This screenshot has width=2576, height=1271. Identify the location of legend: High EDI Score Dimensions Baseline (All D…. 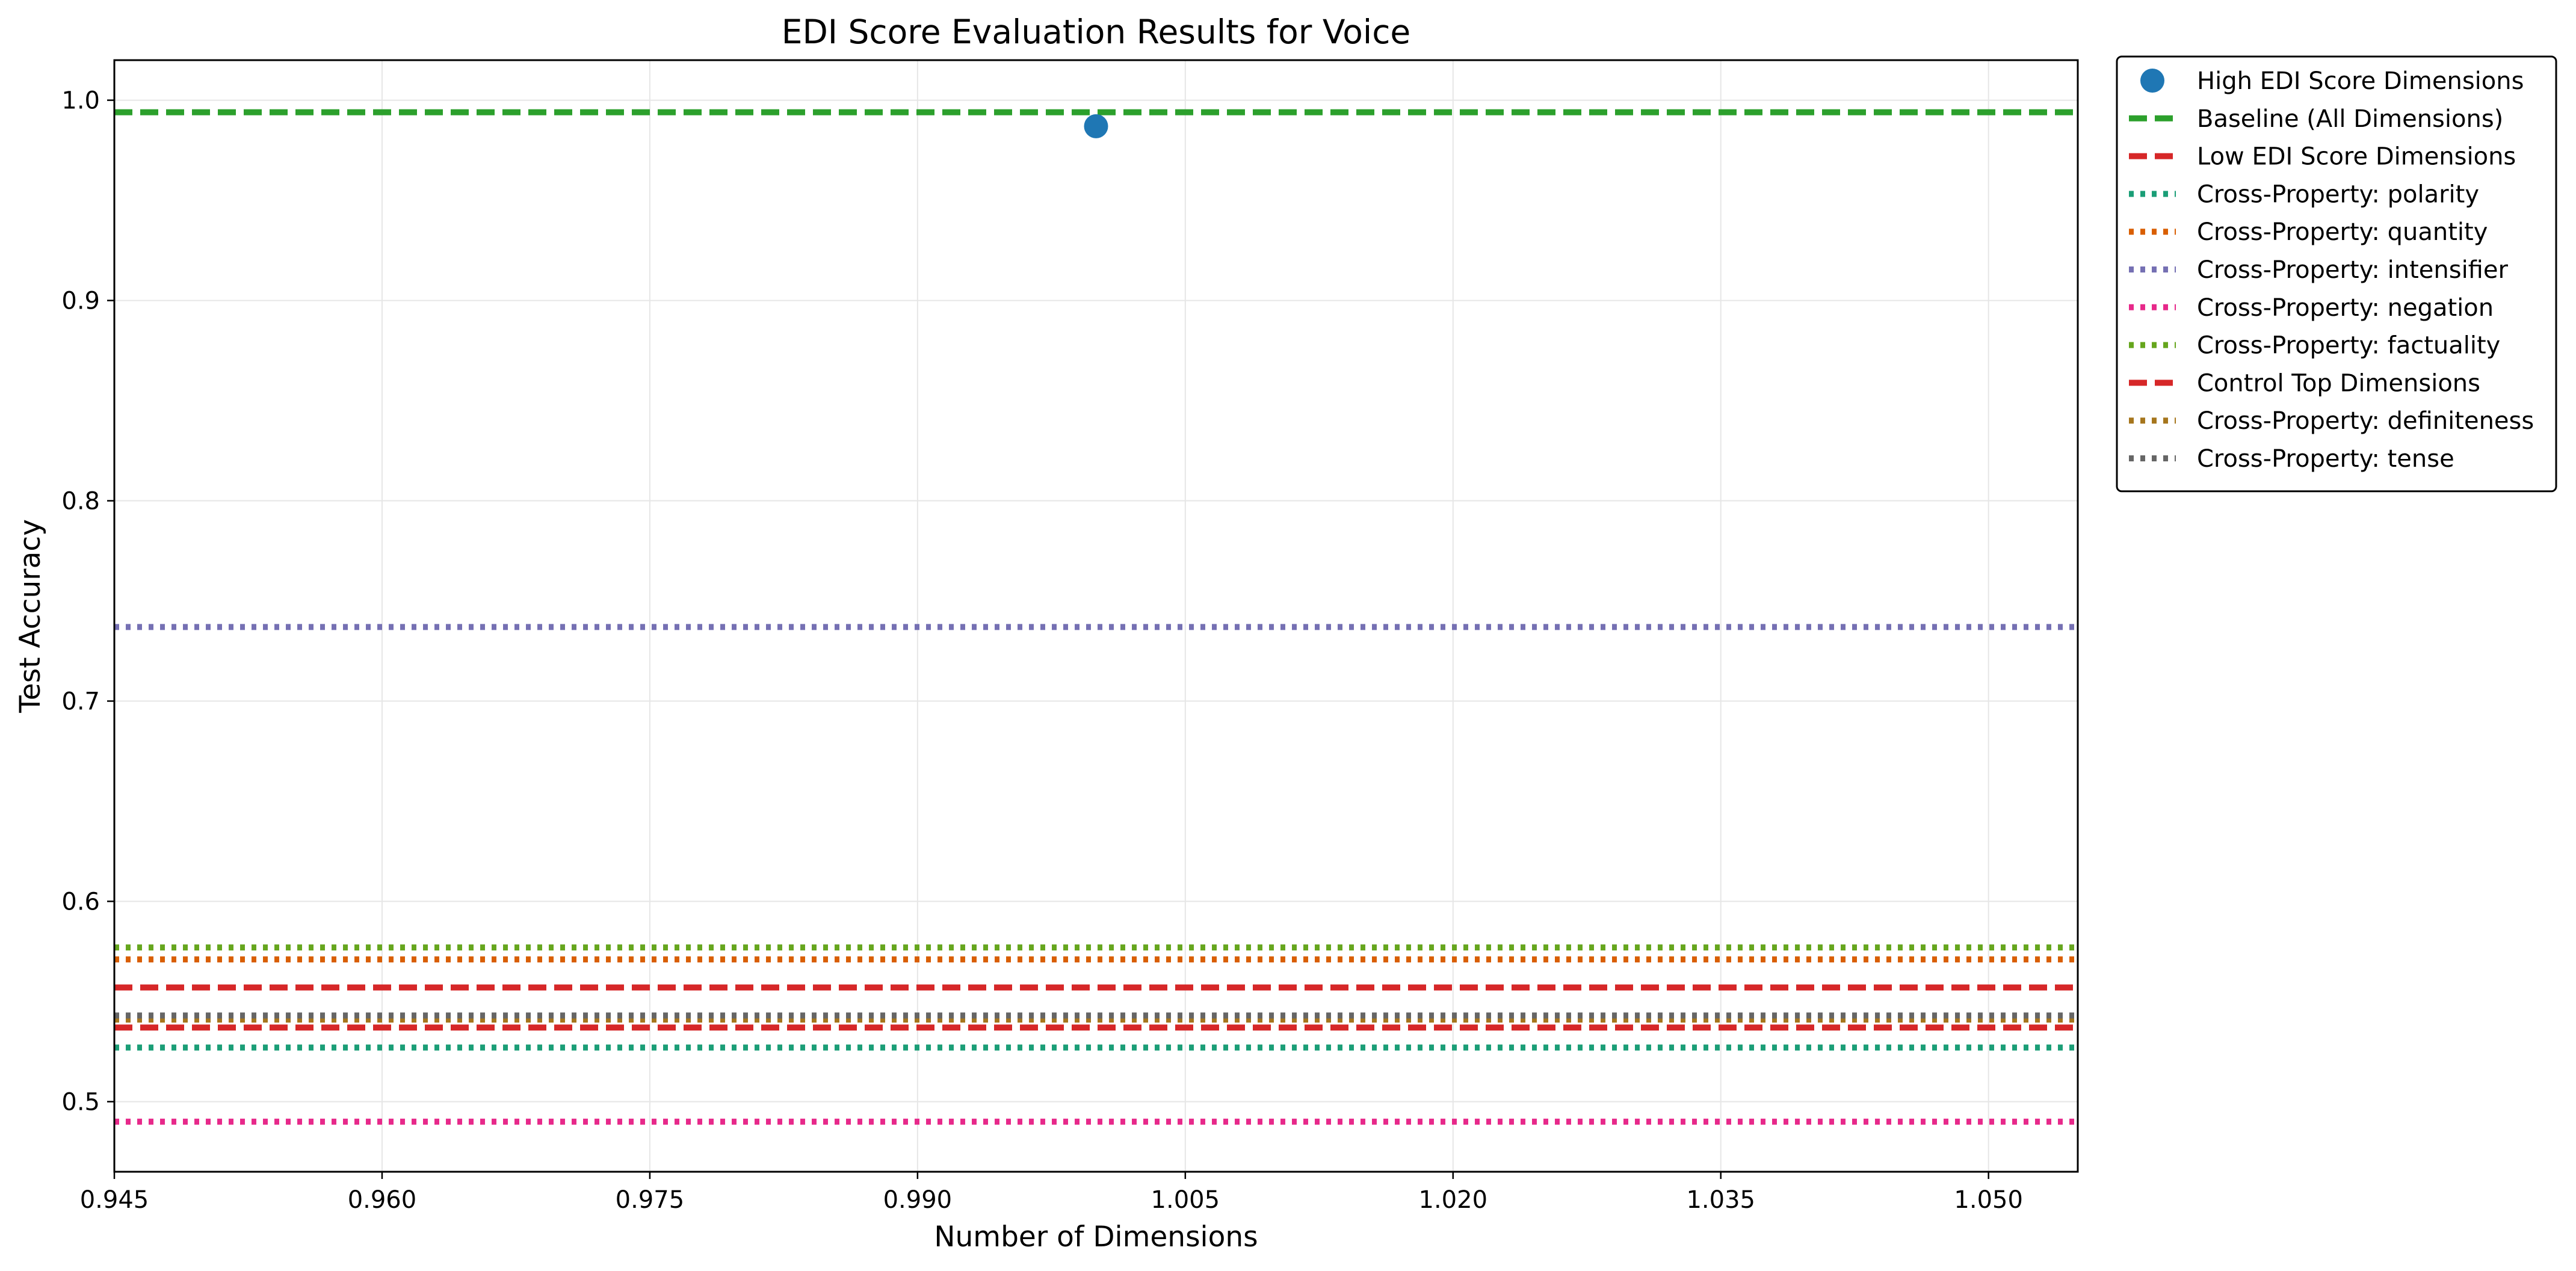
(2336, 274).